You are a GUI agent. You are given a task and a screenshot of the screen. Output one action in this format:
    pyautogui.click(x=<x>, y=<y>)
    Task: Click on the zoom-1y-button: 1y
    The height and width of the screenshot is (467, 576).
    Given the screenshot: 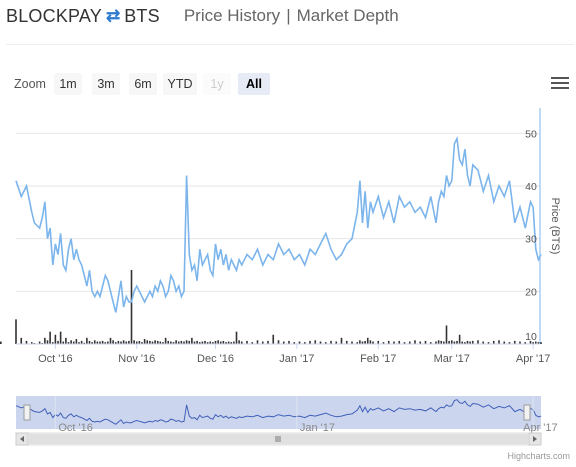 What is the action you would take?
    pyautogui.click(x=217, y=84)
    